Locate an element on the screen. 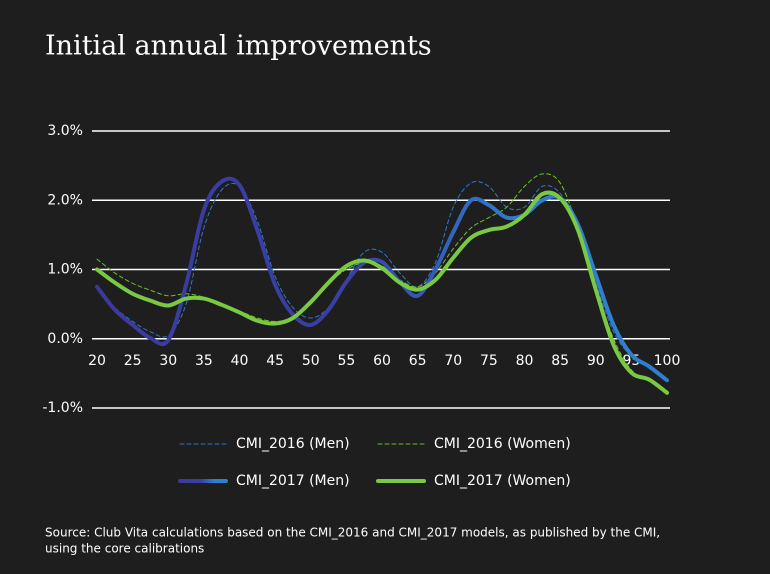 This screenshot has height=574, width=770. legend-label: CMI_2016 (Men) is located at coordinates (293, 444).